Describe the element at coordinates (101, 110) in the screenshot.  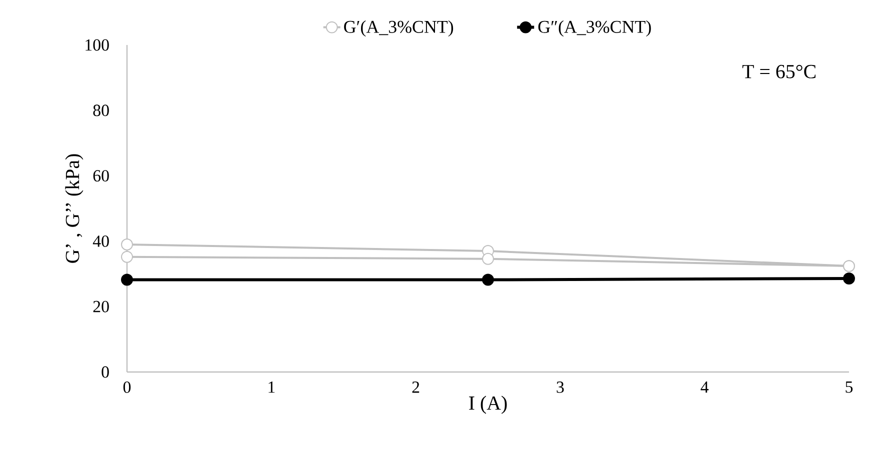
I see `y-tick-label: 80` at that location.